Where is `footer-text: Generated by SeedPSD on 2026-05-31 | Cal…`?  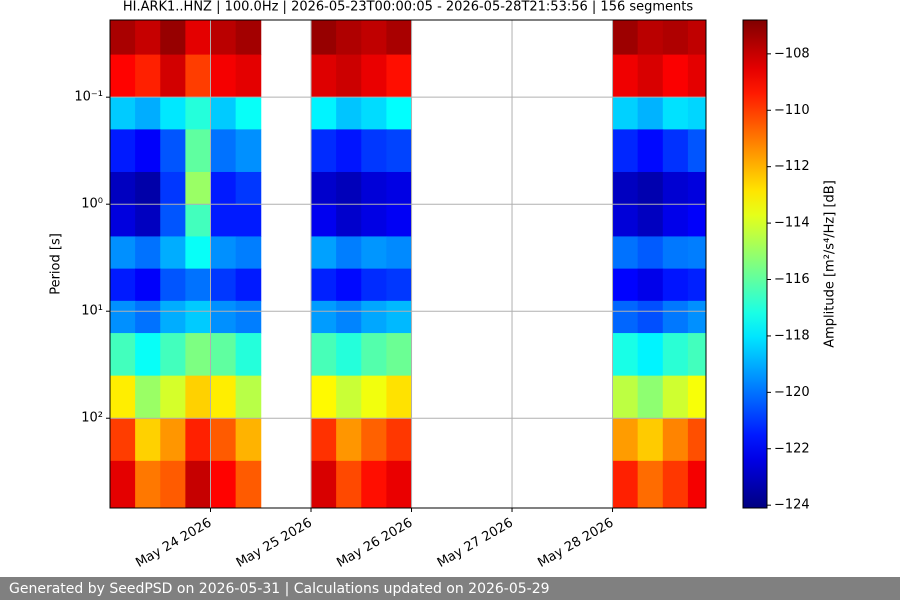 footer-text: Generated by SeedPSD on 2026-05-31 | Cal… is located at coordinates (279, 589).